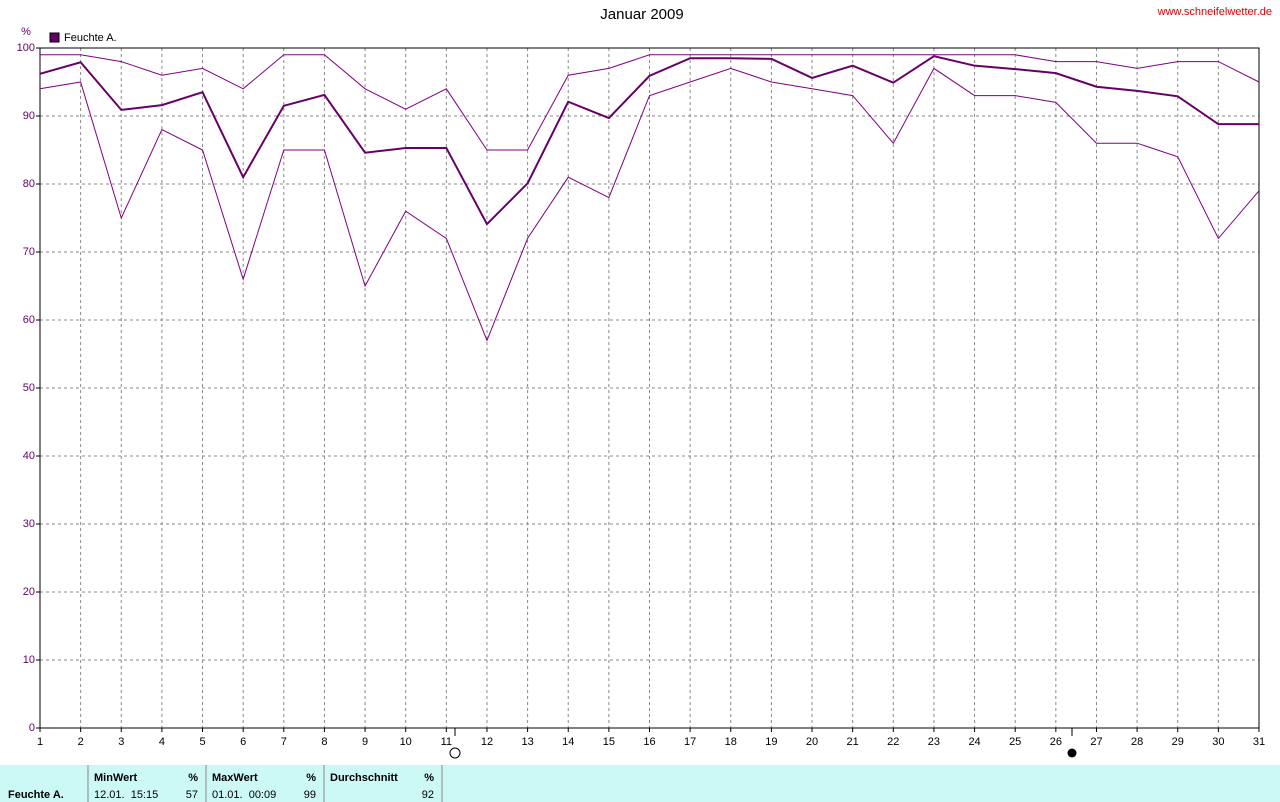 Image resolution: width=1280 pixels, height=802 pixels. What do you see at coordinates (487, 742) in the screenshot?
I see `x-tick-label: 12` at bounding box center [487, 742].